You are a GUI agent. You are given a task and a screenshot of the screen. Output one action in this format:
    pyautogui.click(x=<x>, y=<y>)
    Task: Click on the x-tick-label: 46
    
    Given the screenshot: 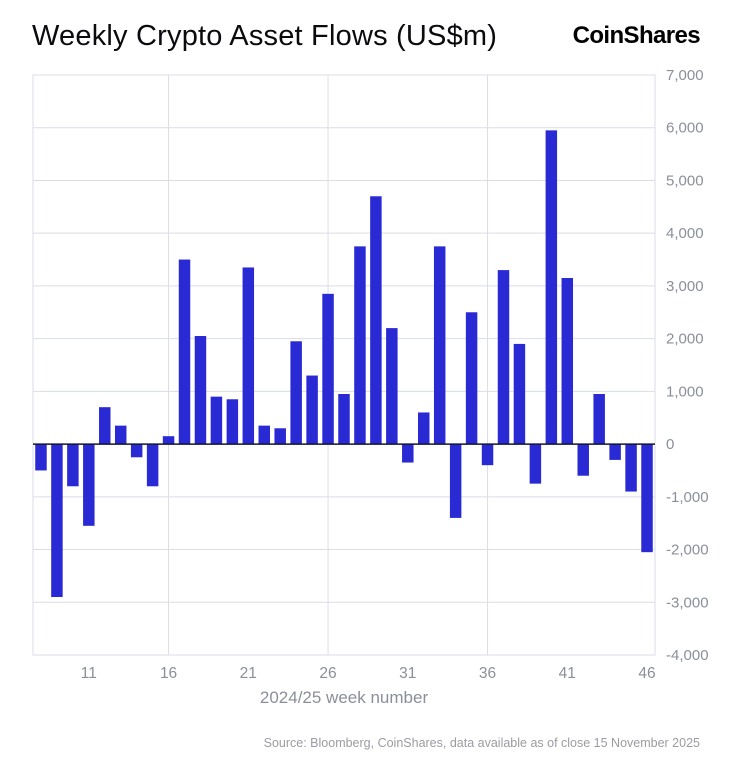 What is the action you would take?
    pyautogui.click(x=646, y=673)
    